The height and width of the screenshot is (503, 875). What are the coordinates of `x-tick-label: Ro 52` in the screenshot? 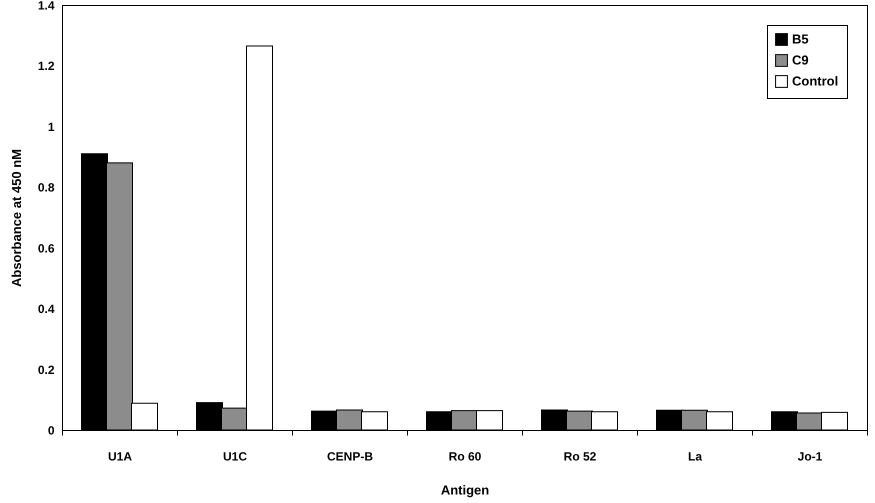 It's located at (580, 457).